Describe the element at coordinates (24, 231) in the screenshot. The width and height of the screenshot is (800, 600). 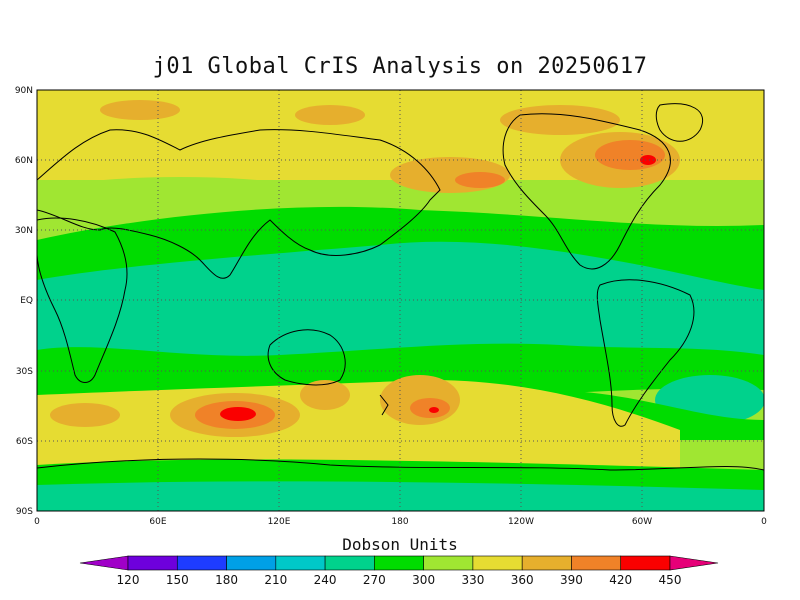
I see `lat-label: 30N` at that location.